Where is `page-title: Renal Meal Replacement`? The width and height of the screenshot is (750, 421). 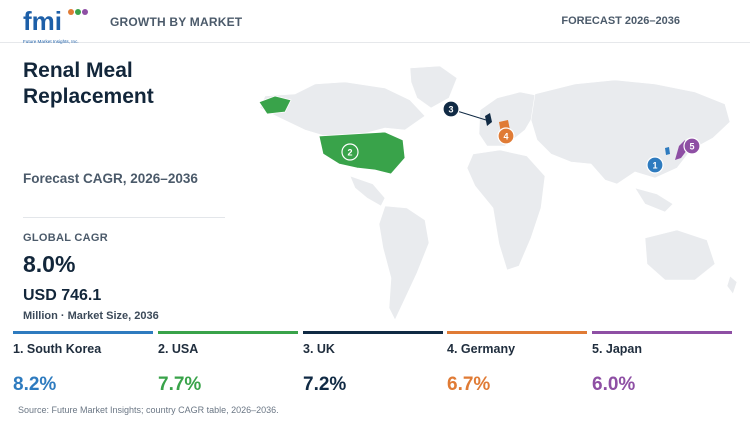
page-title: Renal Meal Replacement is located at coordinates (88, 83).